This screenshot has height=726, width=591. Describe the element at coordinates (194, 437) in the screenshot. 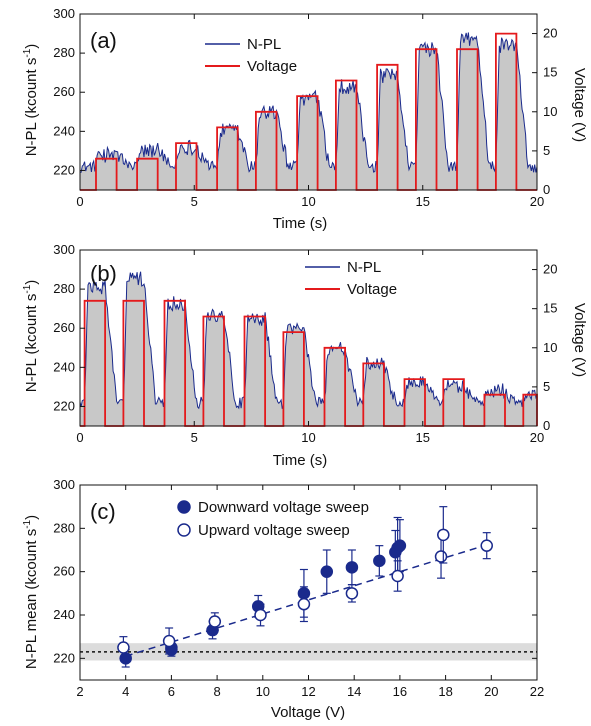

I see `b-xtick-label: 5` at that location.